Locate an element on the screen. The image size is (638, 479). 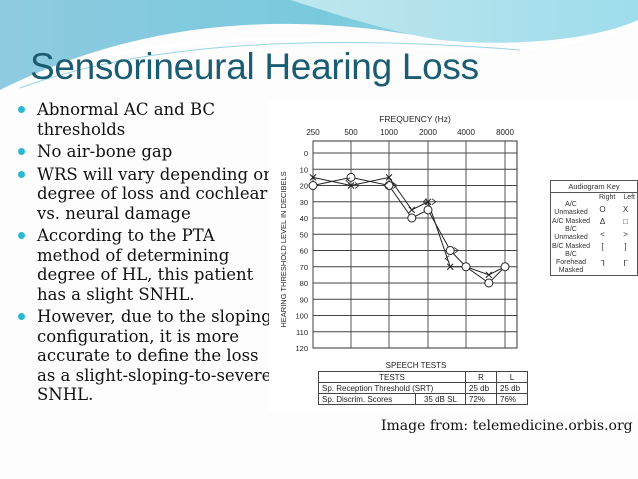
key-row: B/C Masked[] is located at coordinates (594, 246).